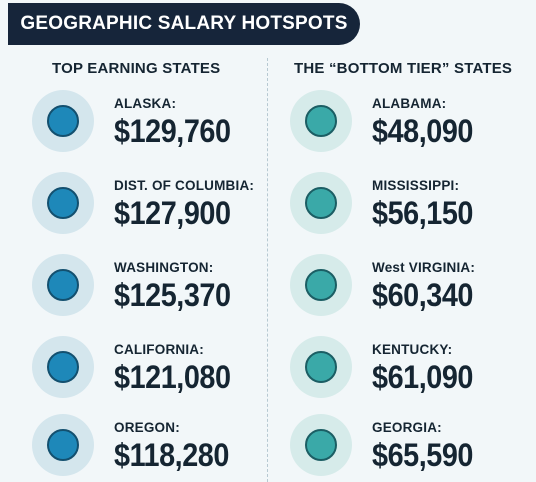 The height and width of the screenshot is (482, 536). Describe the element at coordinates (407, 427) in the screenshot. I see `state-name: GEORGIA:` at that location.